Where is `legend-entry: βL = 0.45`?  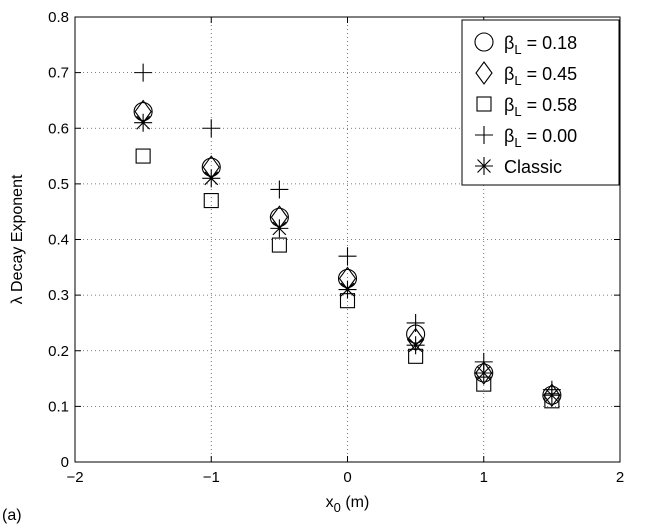
legend-entry: βL = 0.45 is located at coordinates (540, 76).